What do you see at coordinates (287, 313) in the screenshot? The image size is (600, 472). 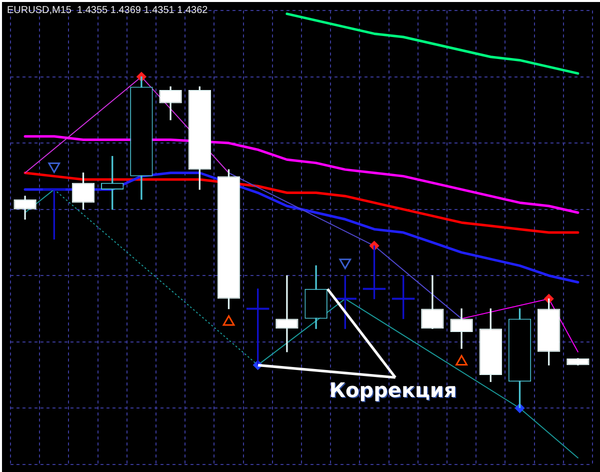 I see `candlestick` at bounding box center [287, 313].